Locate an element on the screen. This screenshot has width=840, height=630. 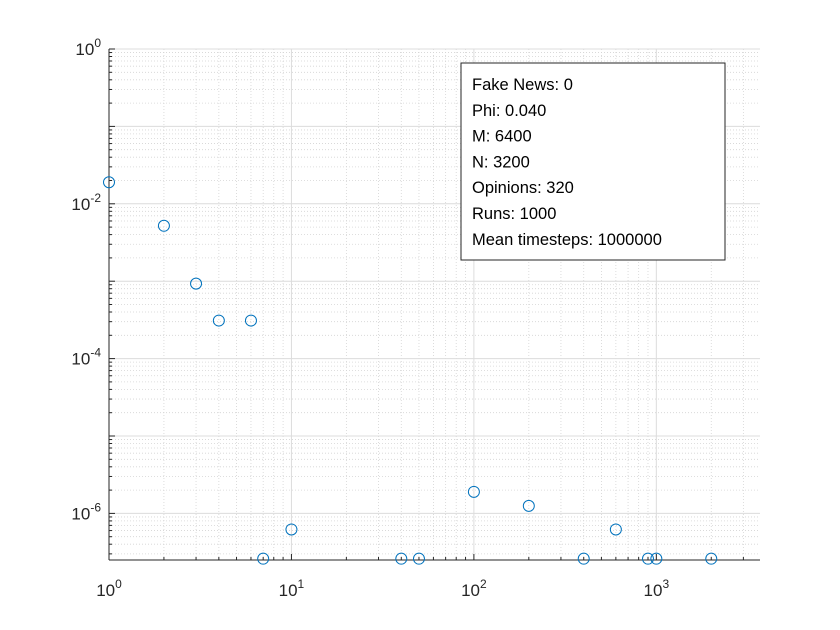
x-tick-label: 10¹ is located at coordinates (292, 588).